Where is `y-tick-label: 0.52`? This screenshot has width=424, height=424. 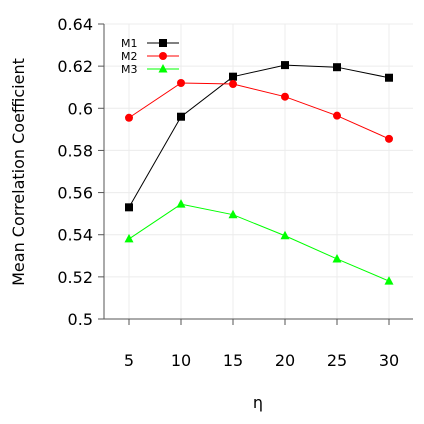 y-tick-label: 0.52 is located at coordinates (75, 277).